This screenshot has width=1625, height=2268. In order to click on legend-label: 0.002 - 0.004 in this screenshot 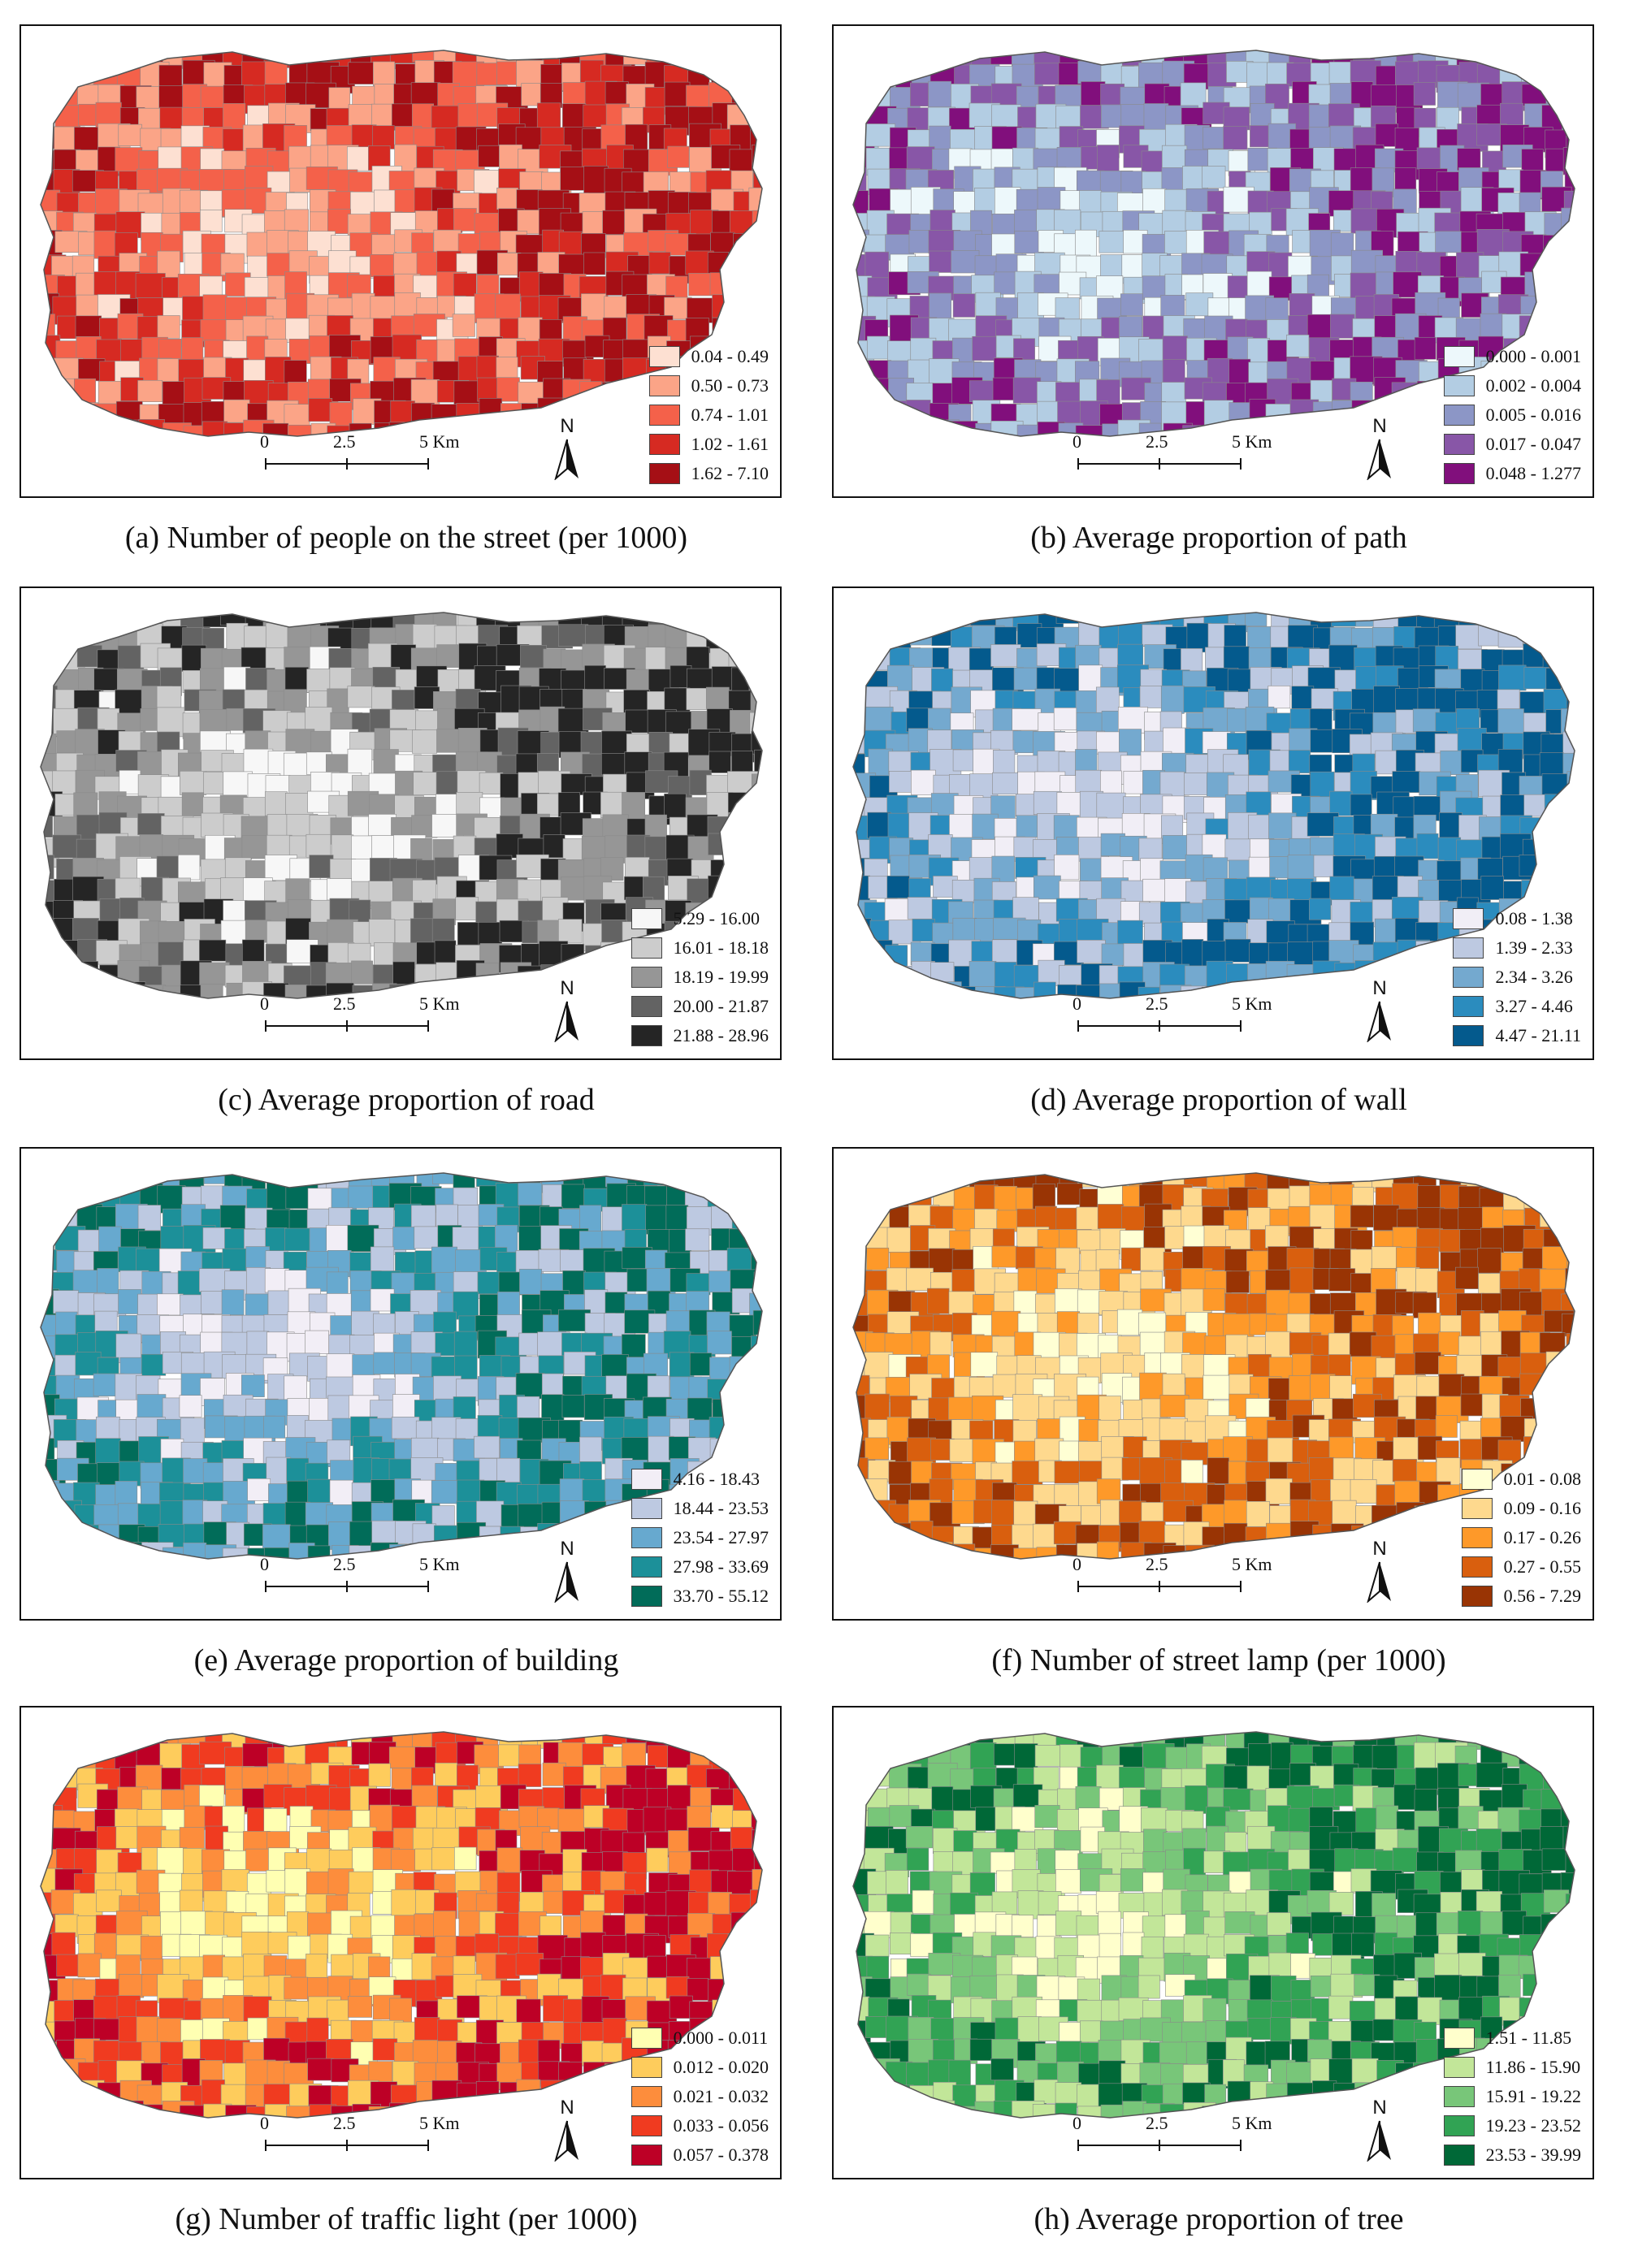, I will do `click(1533, 385)`.